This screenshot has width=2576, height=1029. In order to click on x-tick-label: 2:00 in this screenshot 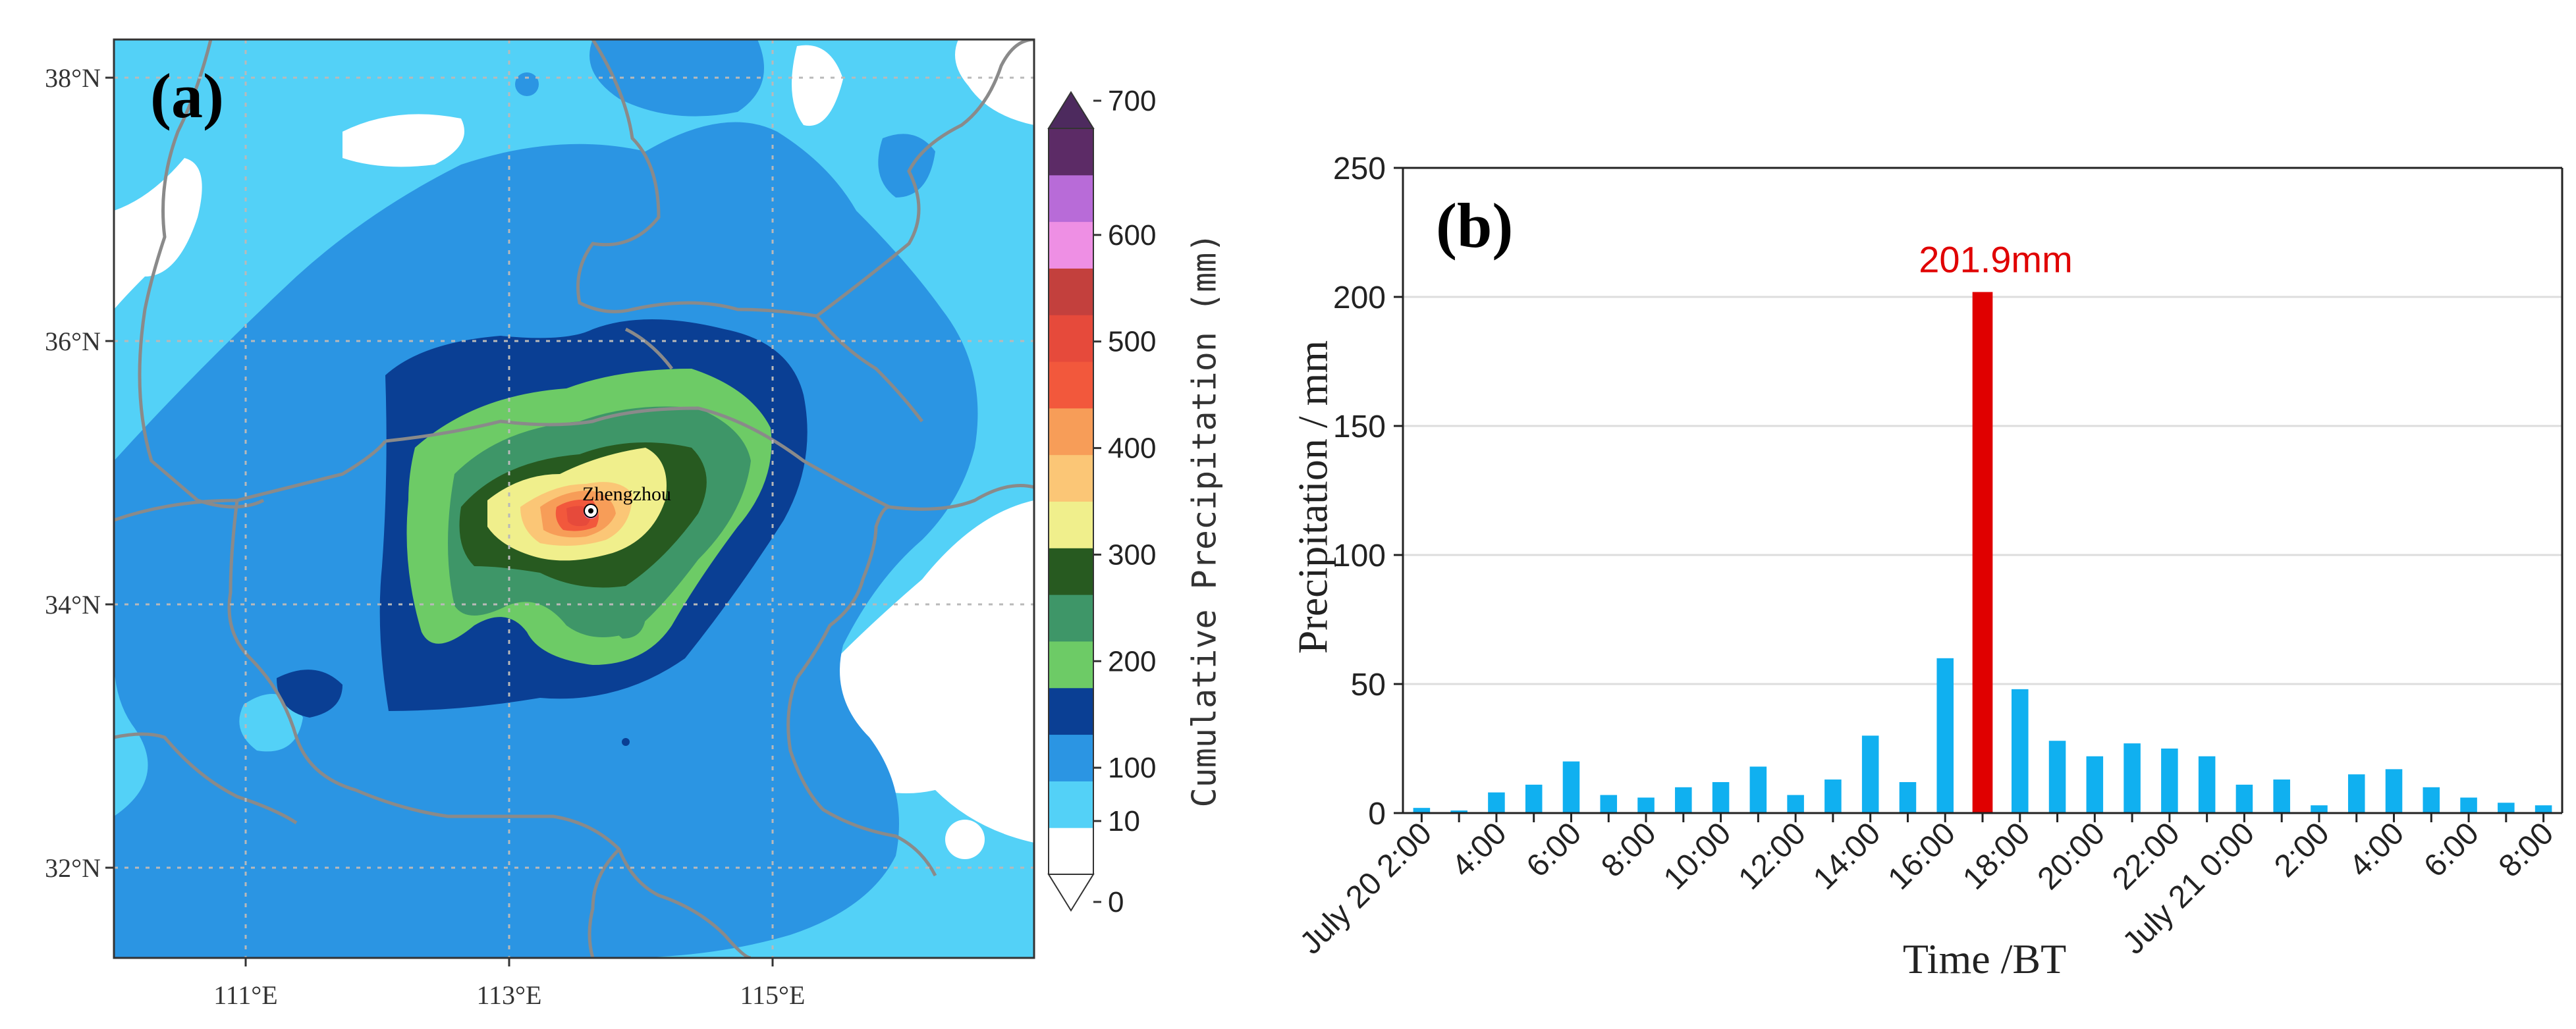, I will do `click(2302, 850)`.